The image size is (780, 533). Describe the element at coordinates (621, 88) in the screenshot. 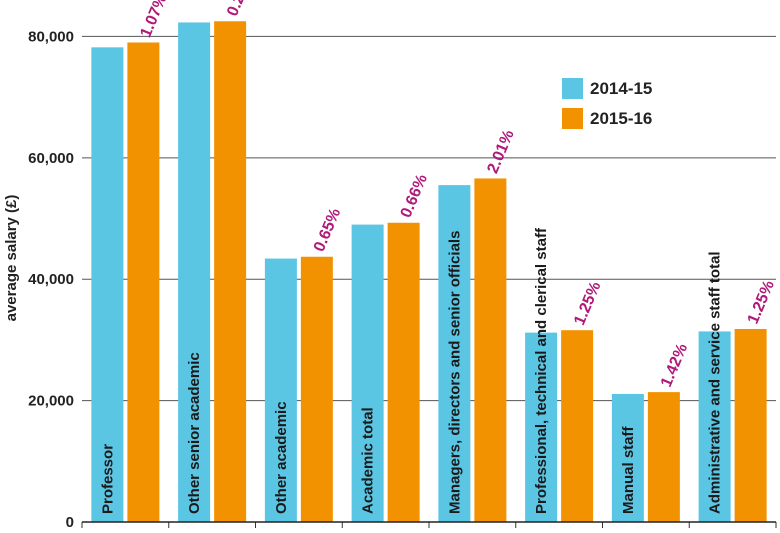

I see `legend-label: 2014-15` at that location.